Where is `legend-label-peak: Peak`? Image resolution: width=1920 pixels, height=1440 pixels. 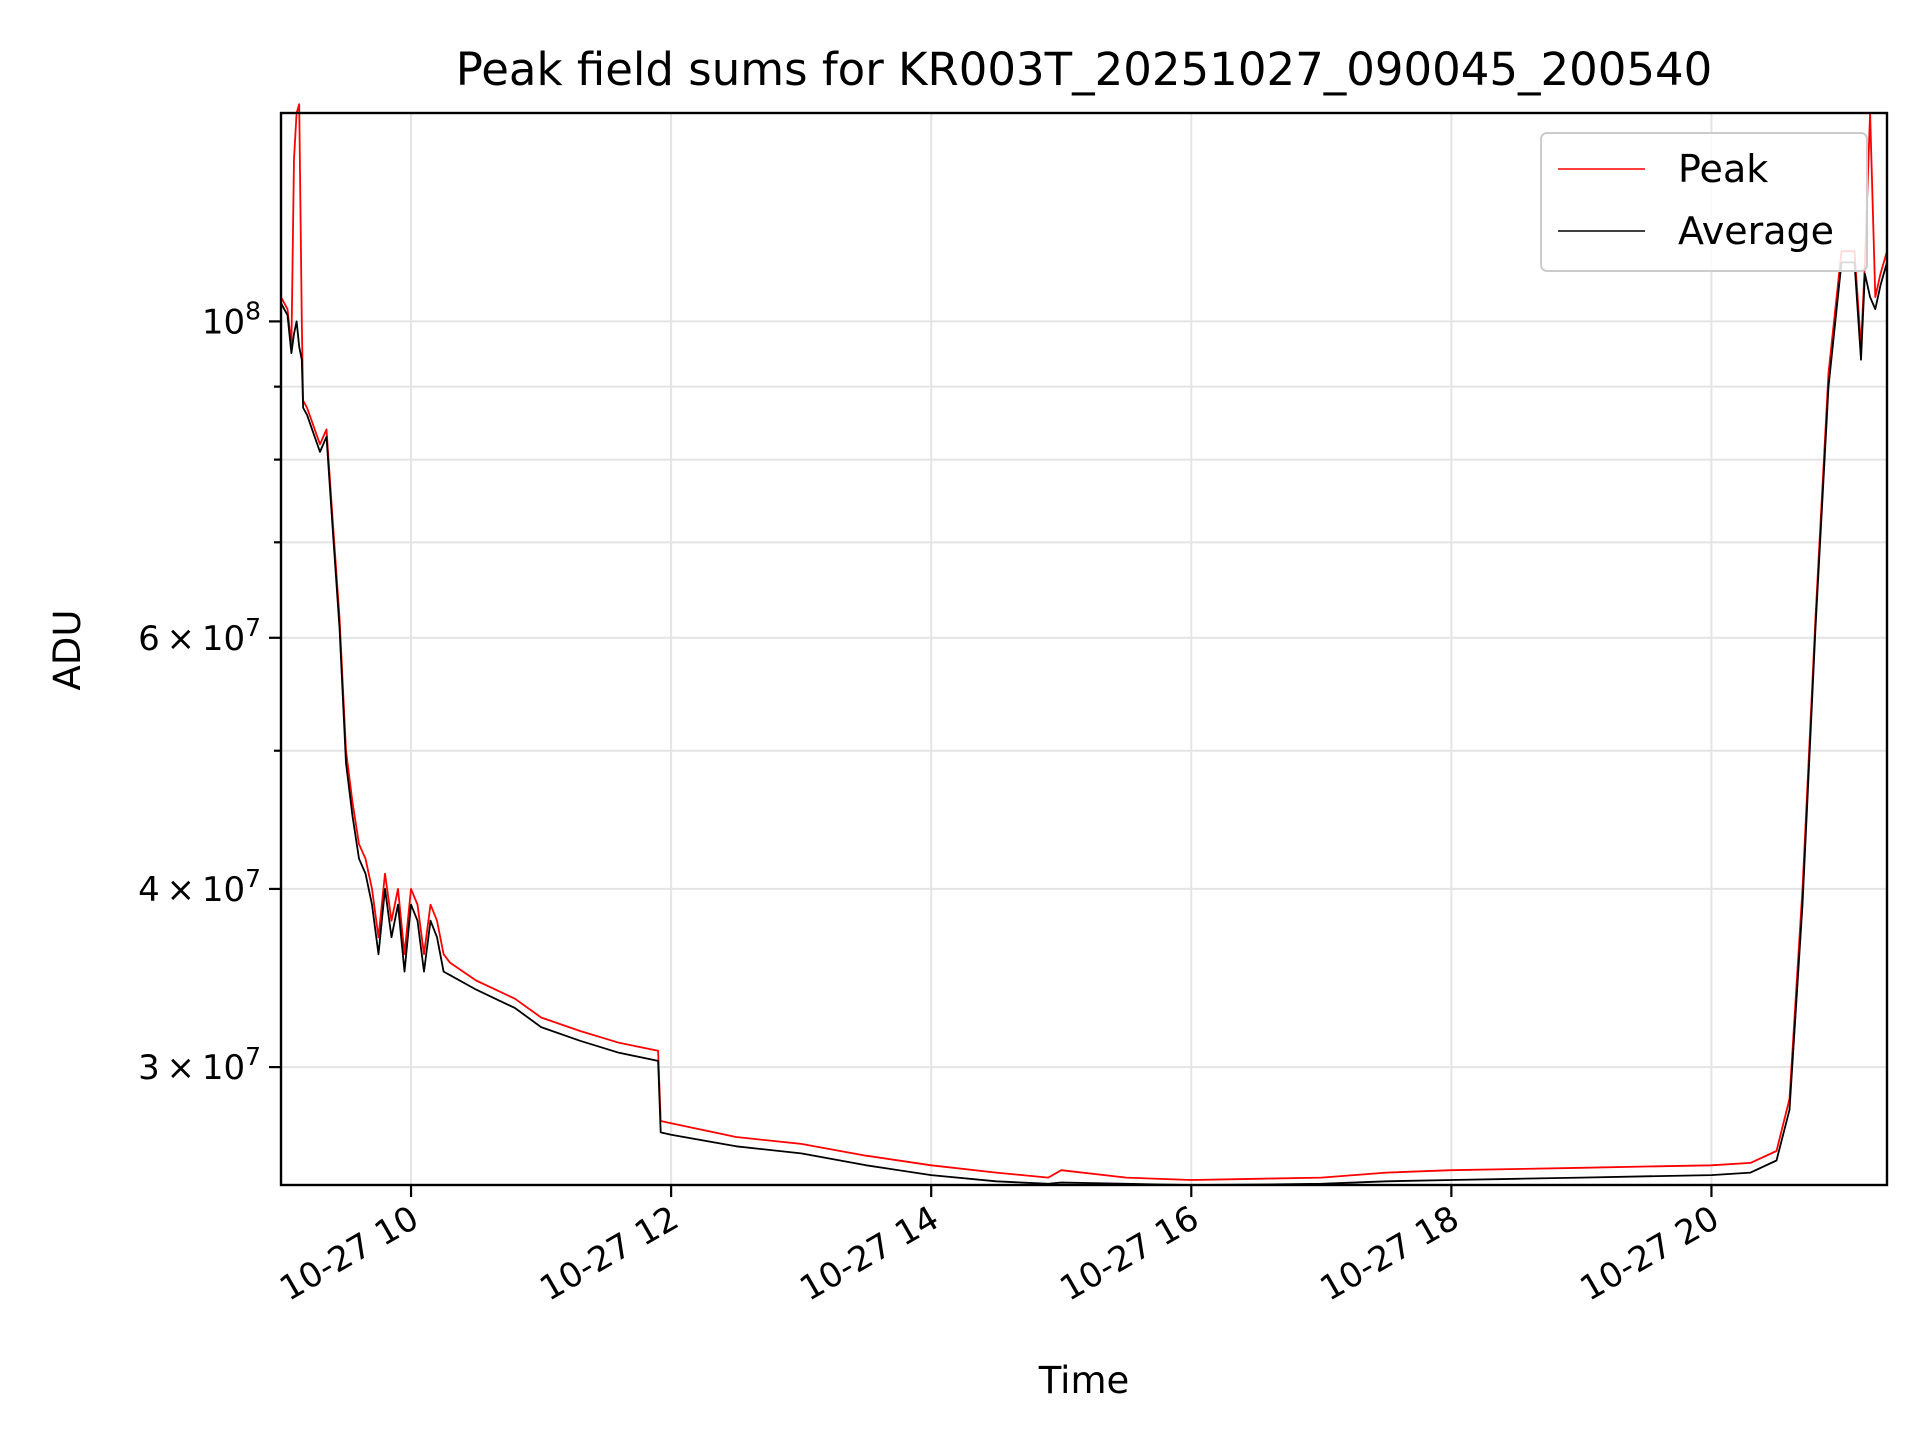
legend-label-peak: Peak is located at coordinates (1723, 169).